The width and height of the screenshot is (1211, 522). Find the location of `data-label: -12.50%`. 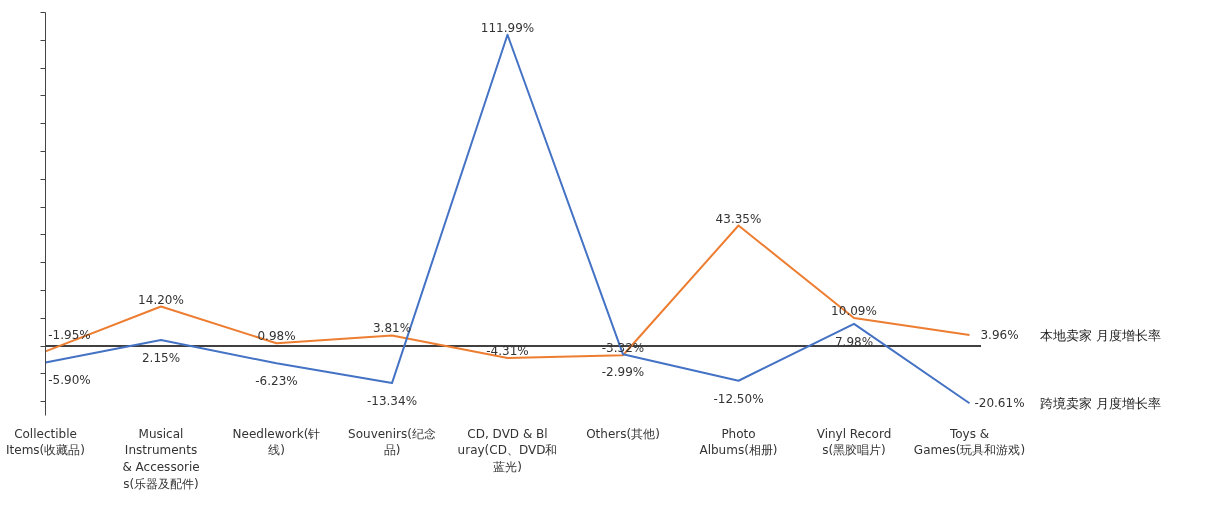

data-label: -12.50% is located at coordinates (738, 398).